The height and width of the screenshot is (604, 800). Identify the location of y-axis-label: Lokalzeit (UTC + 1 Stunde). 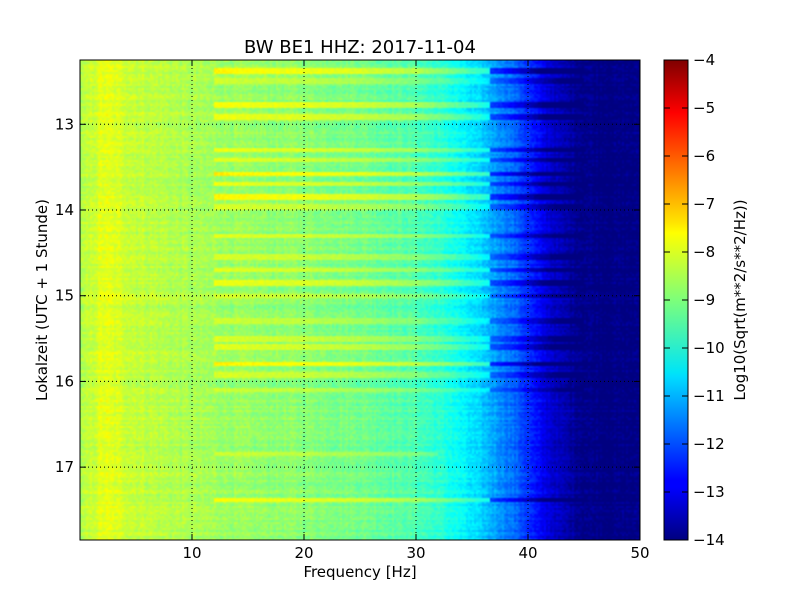
(42, 300).